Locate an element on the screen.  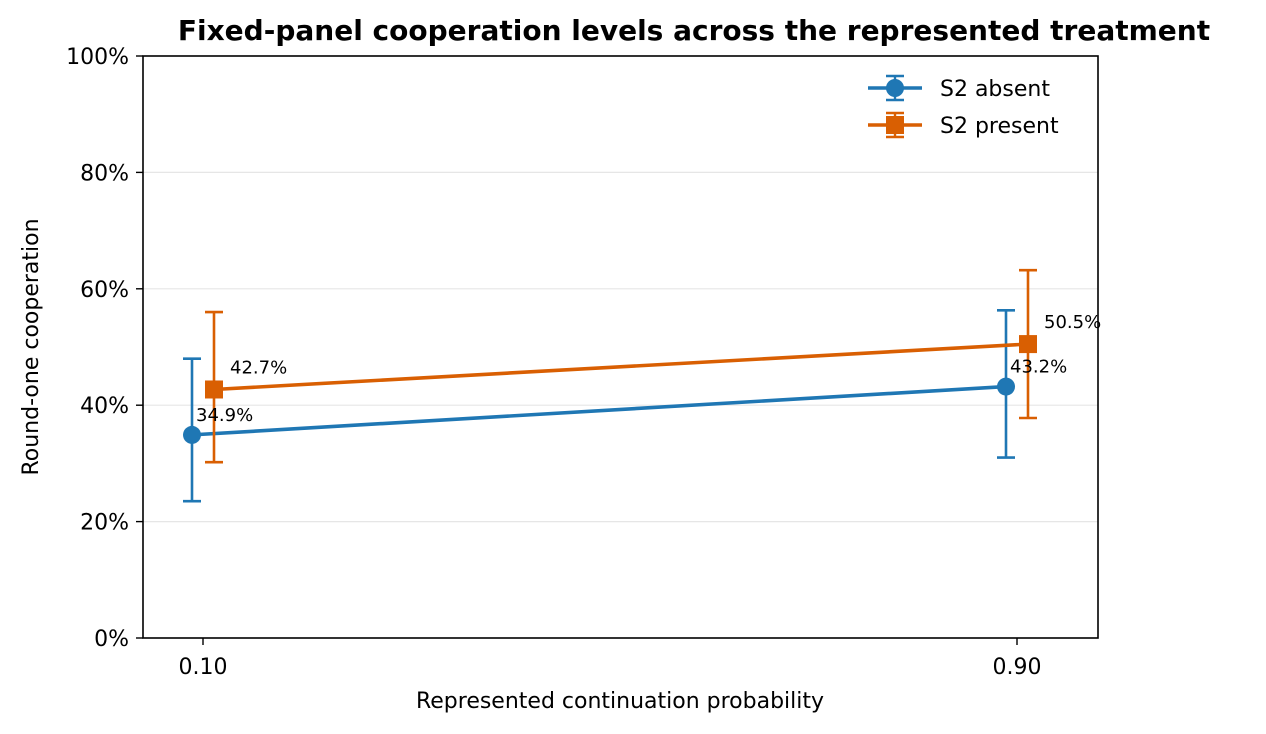
y-tick-label: 100% is located at coordinates (97, 57).